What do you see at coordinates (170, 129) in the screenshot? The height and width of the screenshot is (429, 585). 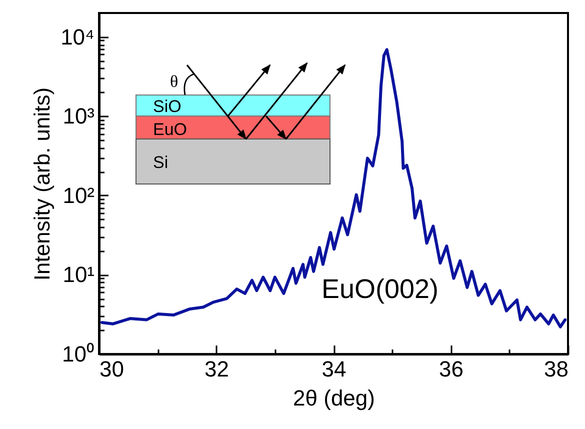 I see `annotation: EuO` at bounding box center [170, 129].